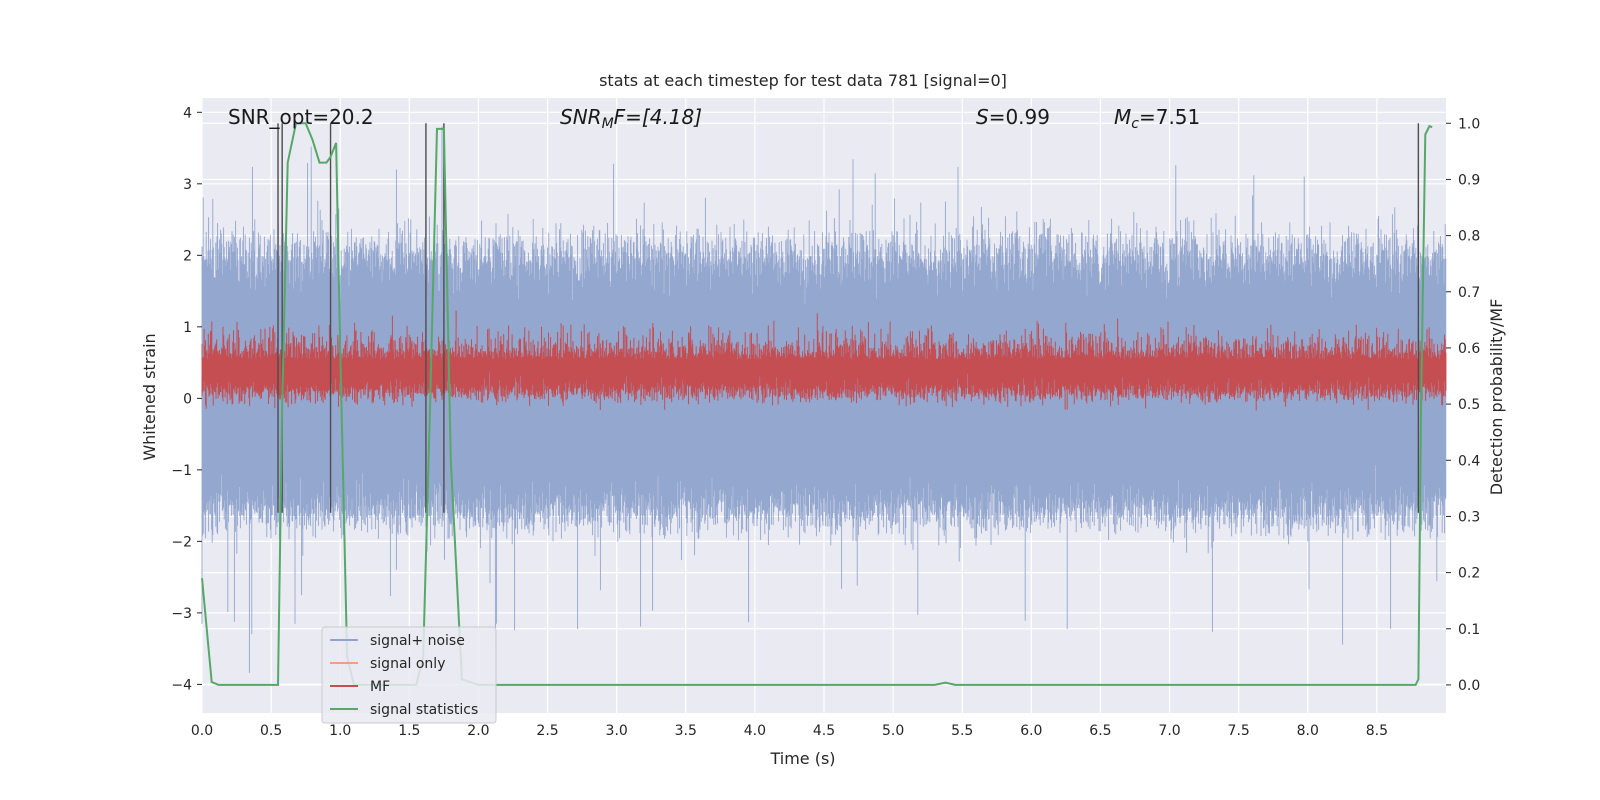  I want to click on x-tick-label: 5.5, so click(962, 731).